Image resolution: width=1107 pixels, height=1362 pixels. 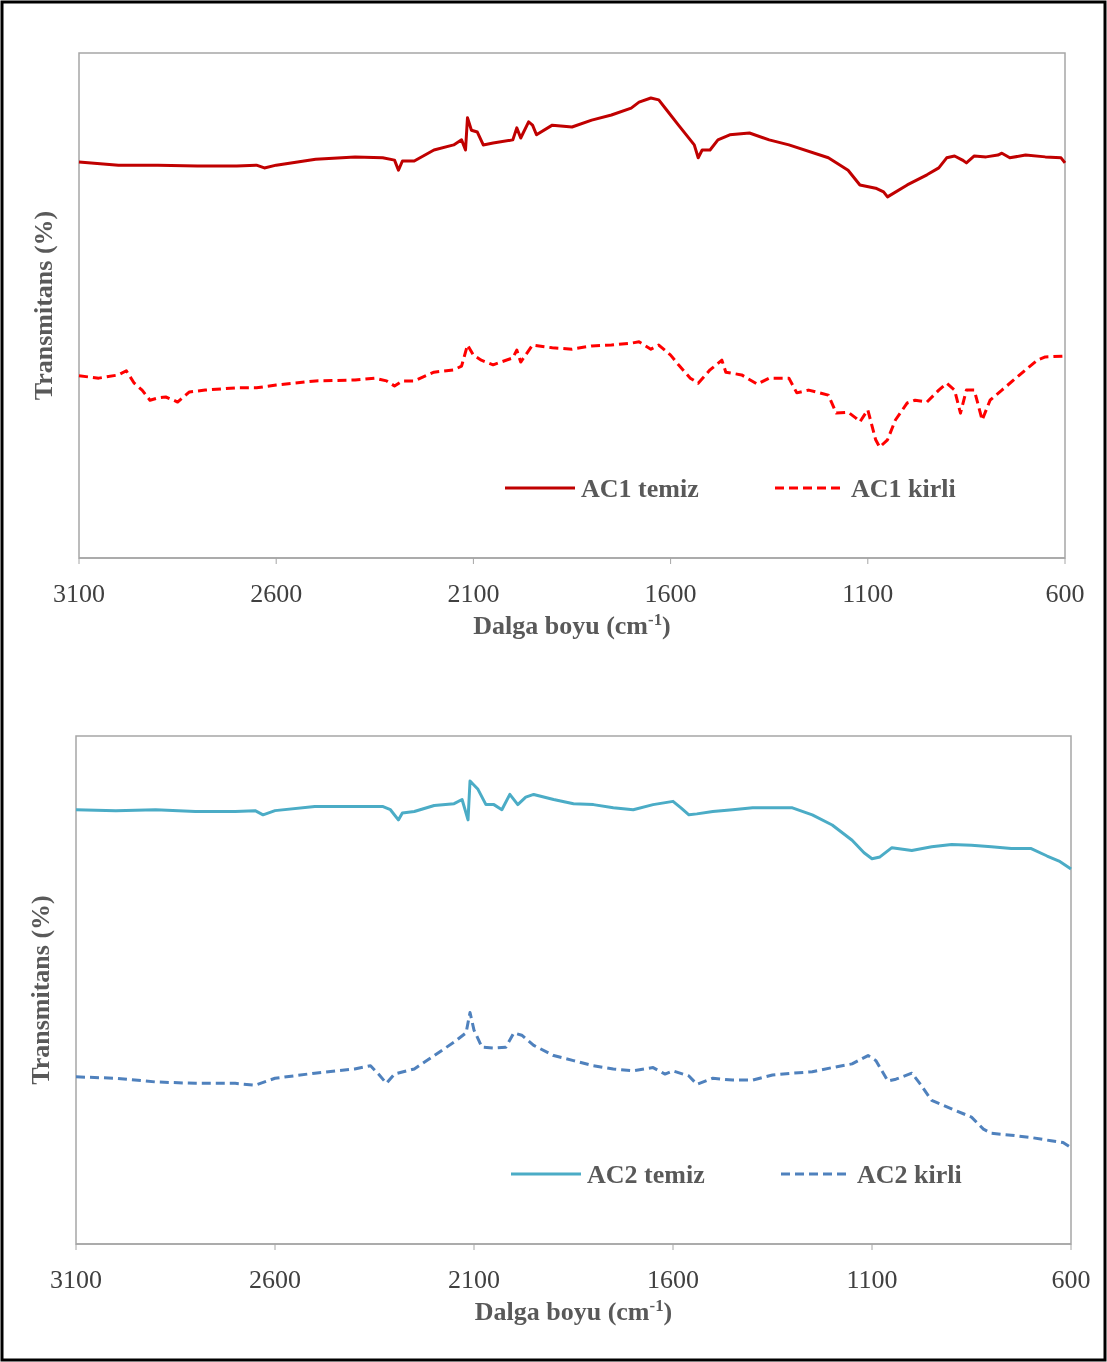 I want to click on legend-label: AC1 temiz, so click(x=640, y=488).